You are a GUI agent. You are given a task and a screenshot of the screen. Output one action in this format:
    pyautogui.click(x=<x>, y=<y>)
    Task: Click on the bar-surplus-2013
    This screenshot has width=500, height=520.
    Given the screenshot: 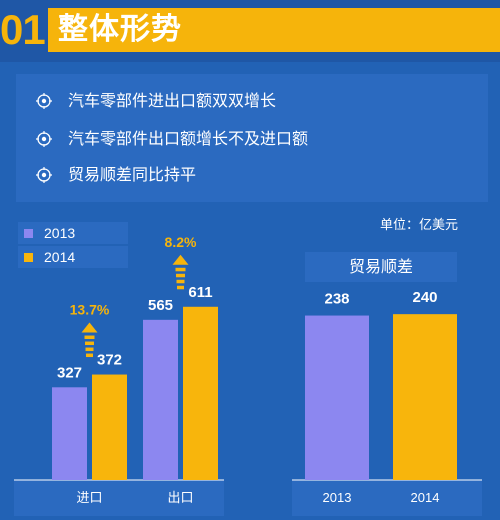 What is the action you would take?
    pyautogui.click(x=337, y=397)
    